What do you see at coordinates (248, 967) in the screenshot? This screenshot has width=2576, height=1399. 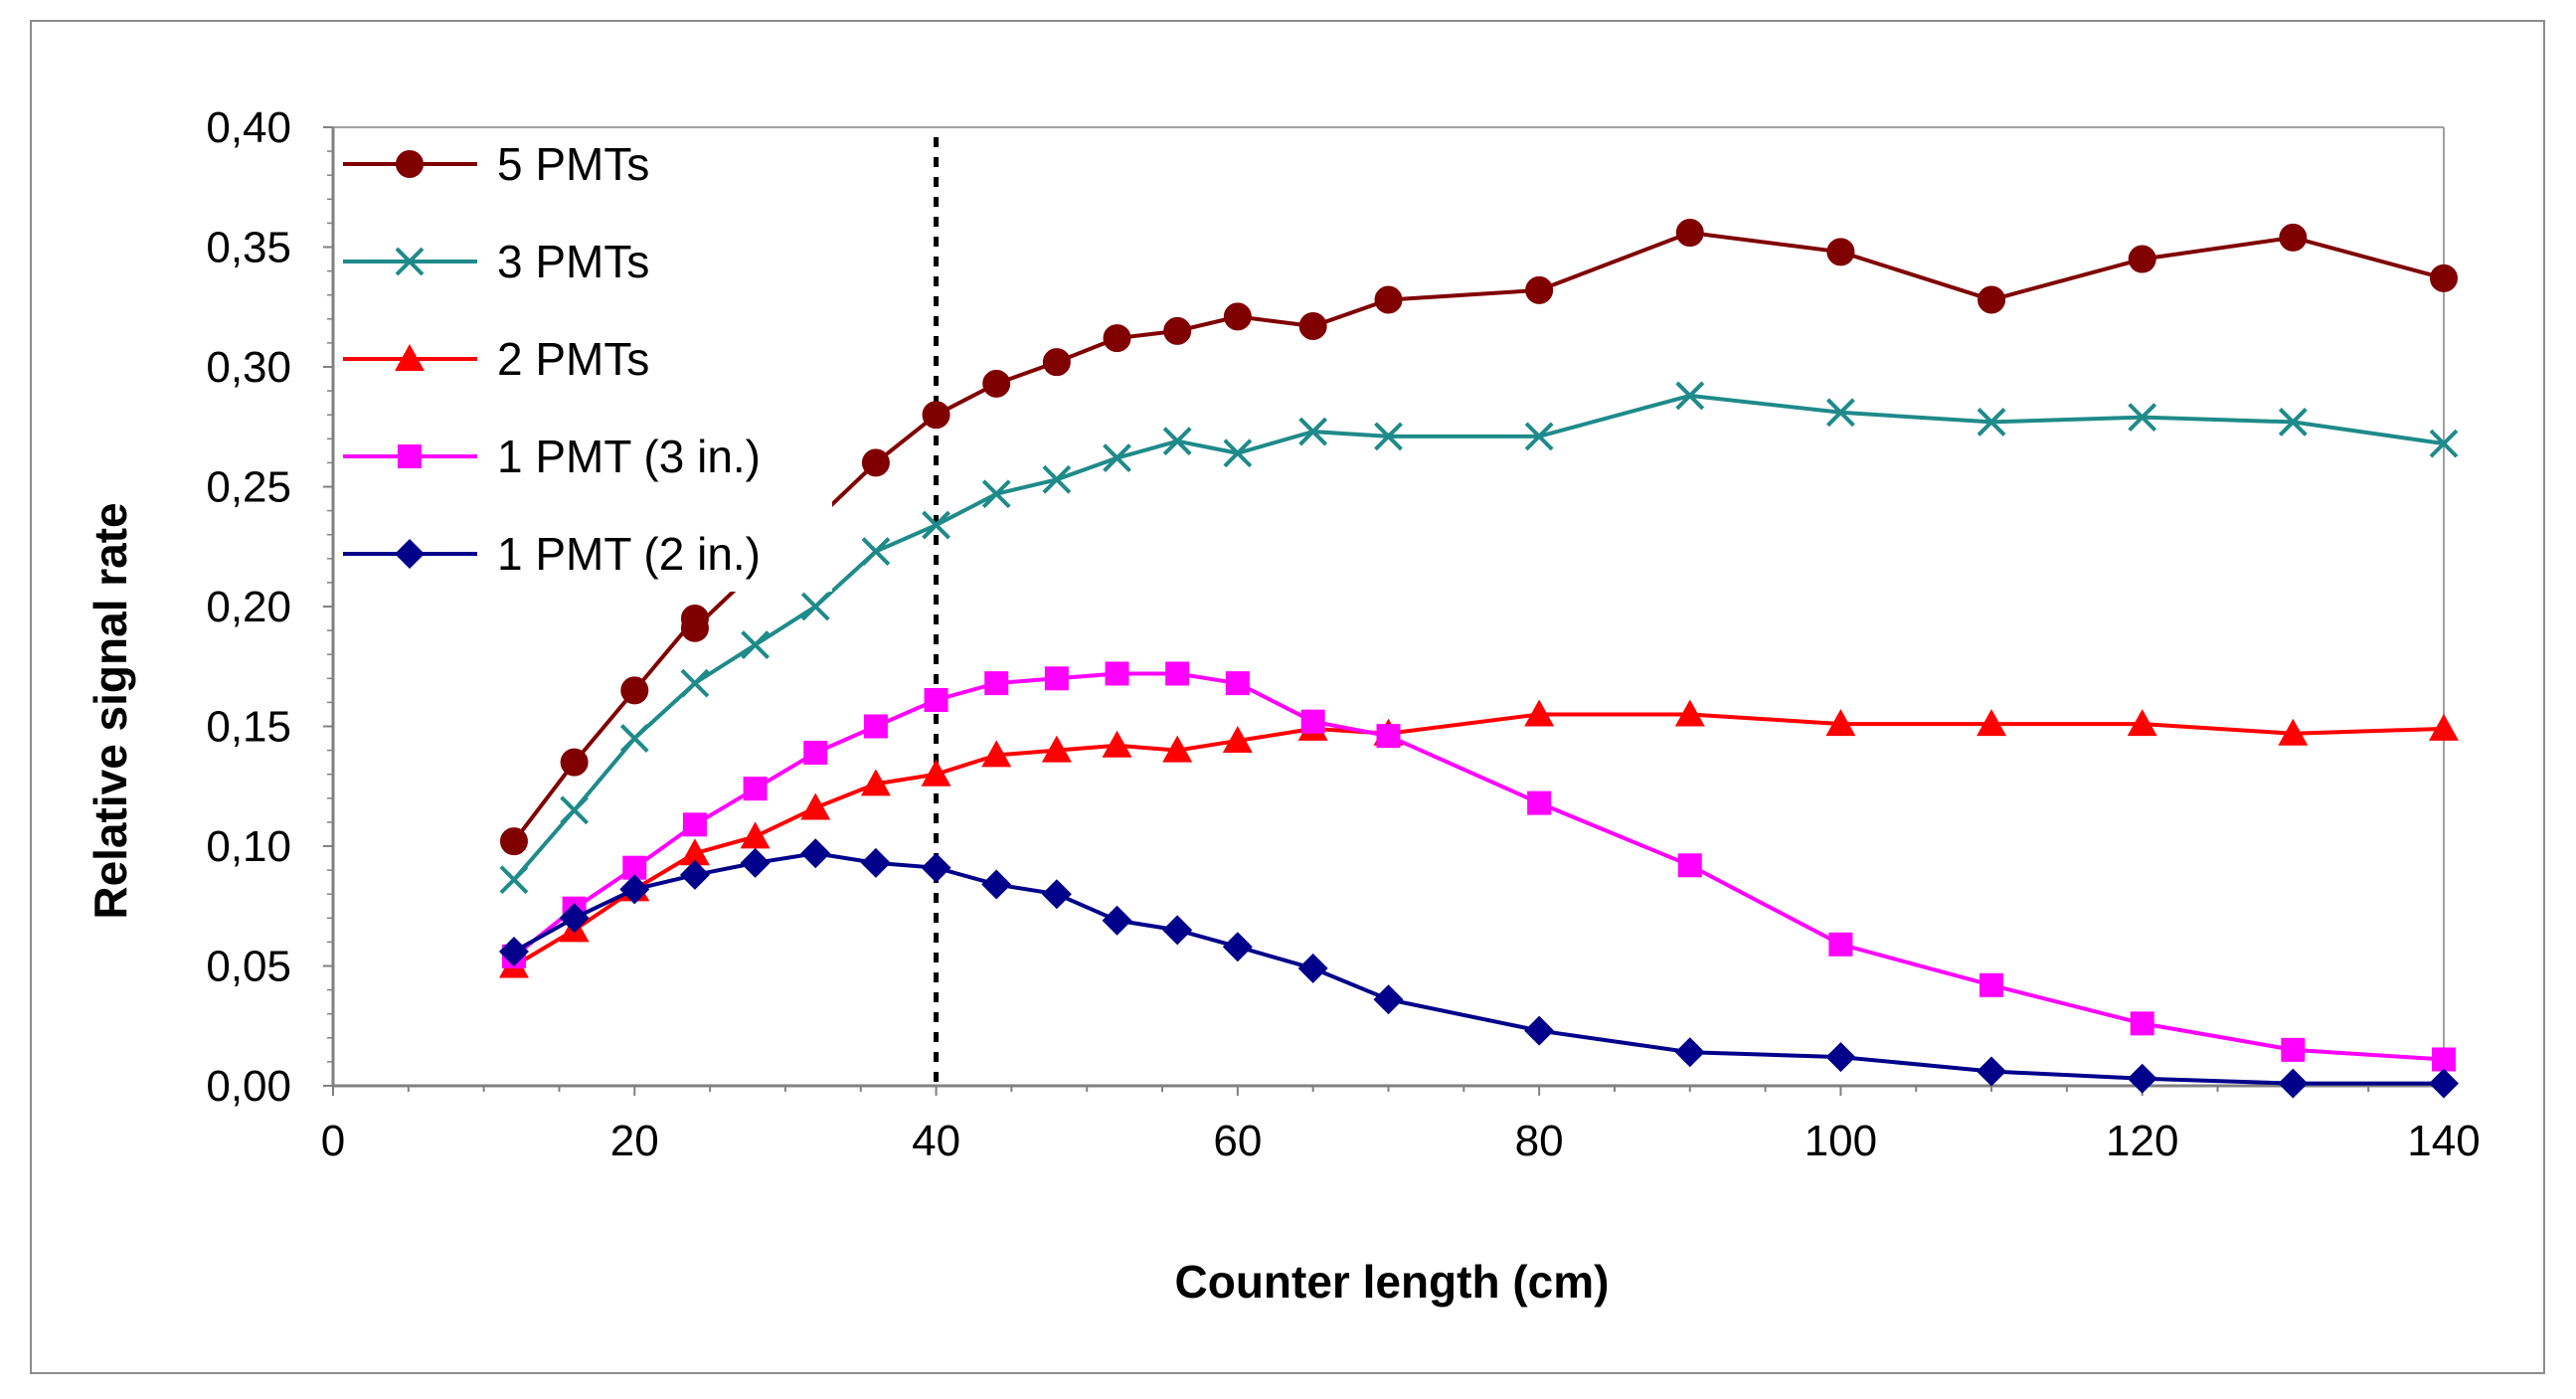 I see `y-tick-label: 0,05` at bounding box center [248, 967].